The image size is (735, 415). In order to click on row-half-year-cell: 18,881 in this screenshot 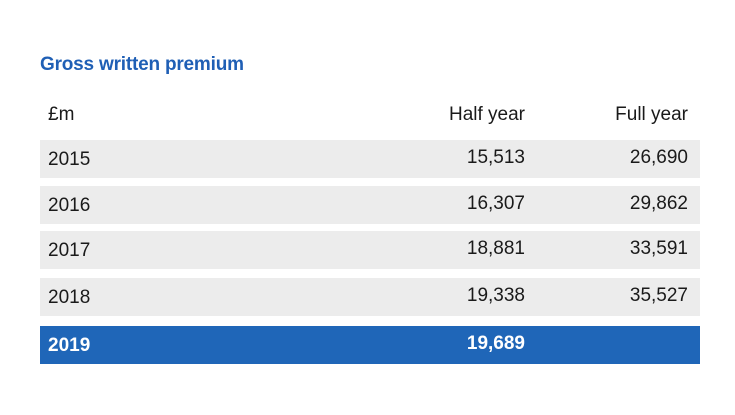, I will do `click(495, 248)`.